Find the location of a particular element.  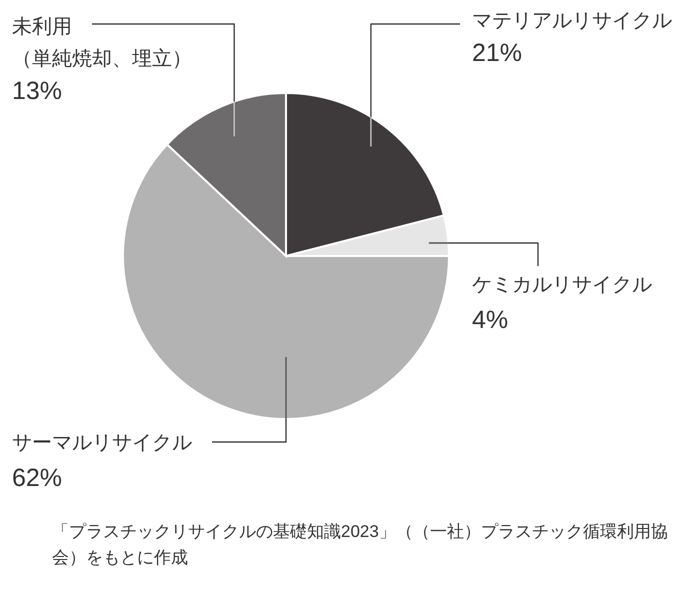

data-label: 4% is located at coordinates (490, 320).